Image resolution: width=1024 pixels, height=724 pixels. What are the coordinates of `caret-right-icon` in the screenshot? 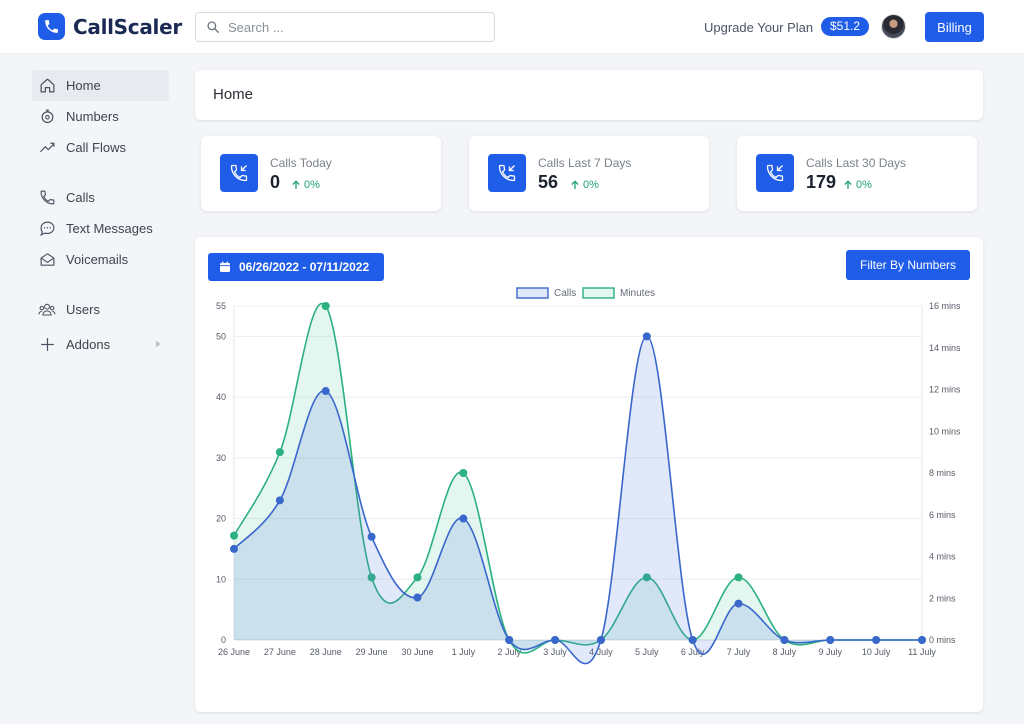 It's located at (158, 344).